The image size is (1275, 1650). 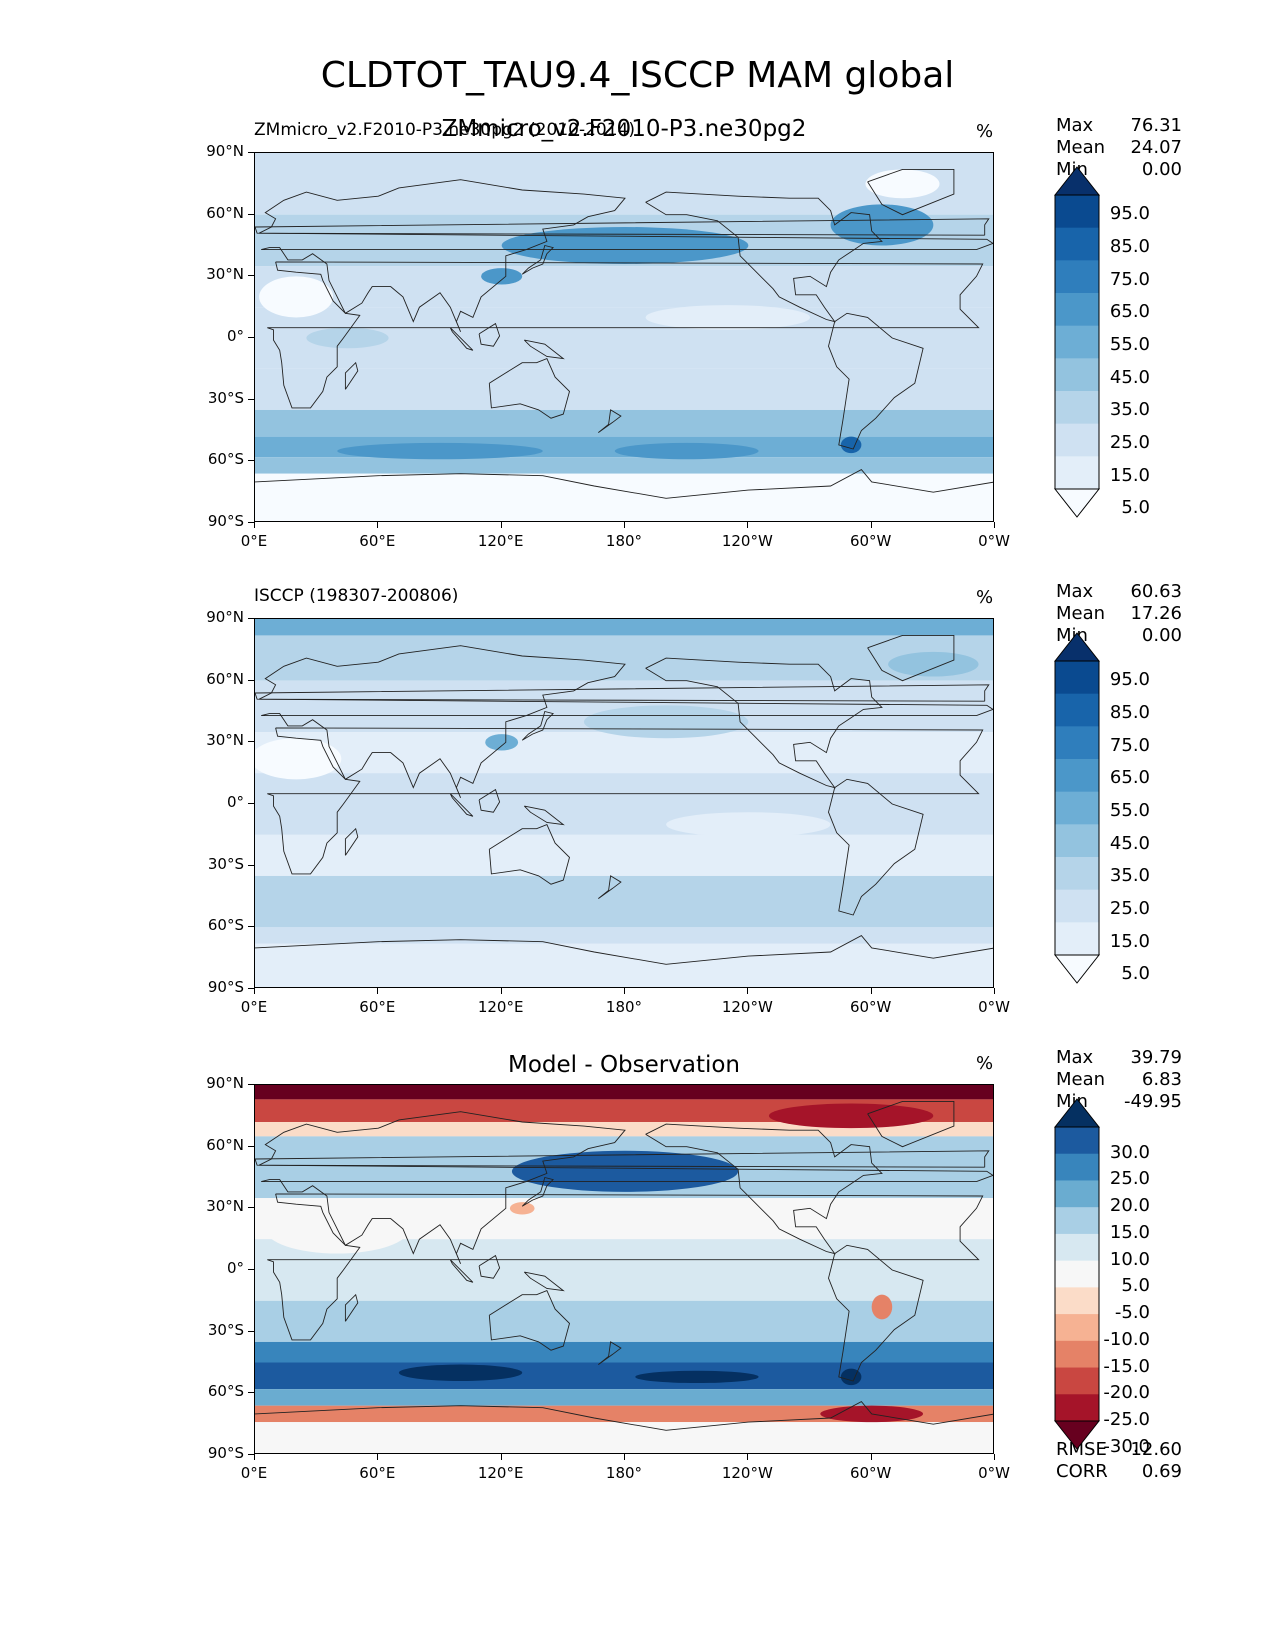 I want to click on colorbar-tick-label: 75.0, so click(x=1129, y=279).